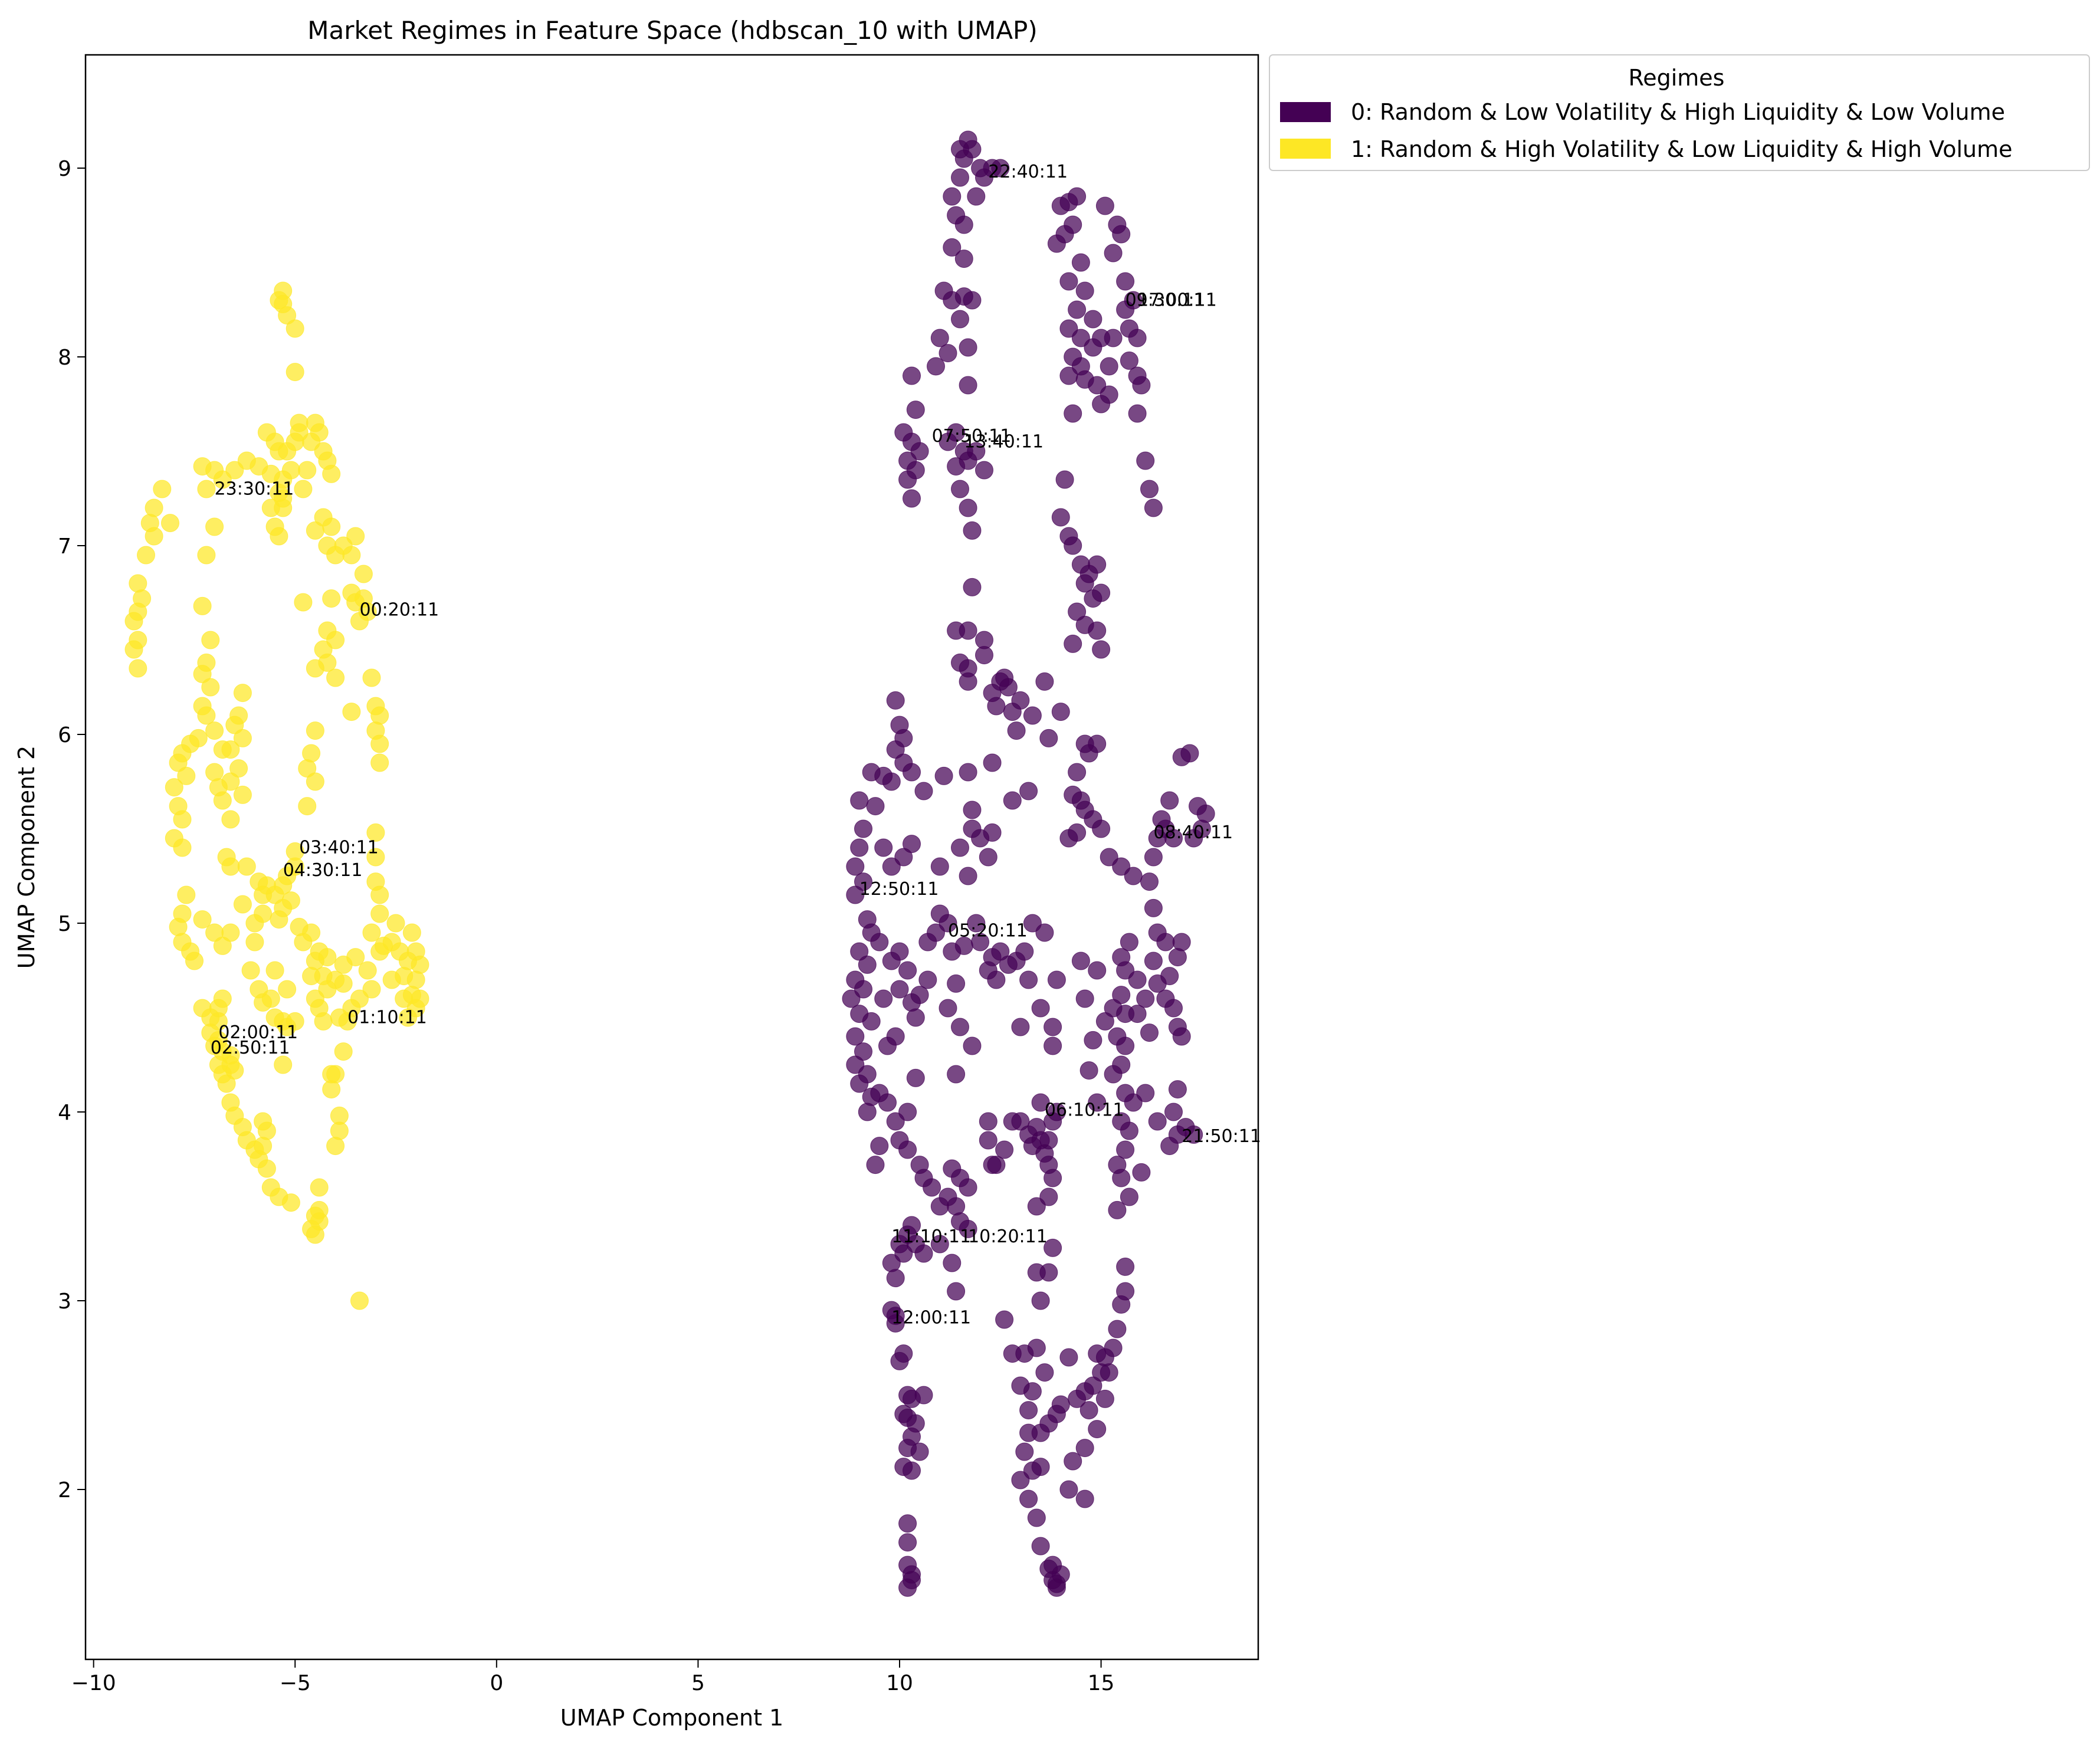 The width and height of the screenshot is (2100, 1752). Describe the element at coordinates (387, 1018) in the screenshot. I see `time-annotation: 01:10:11` at that location.